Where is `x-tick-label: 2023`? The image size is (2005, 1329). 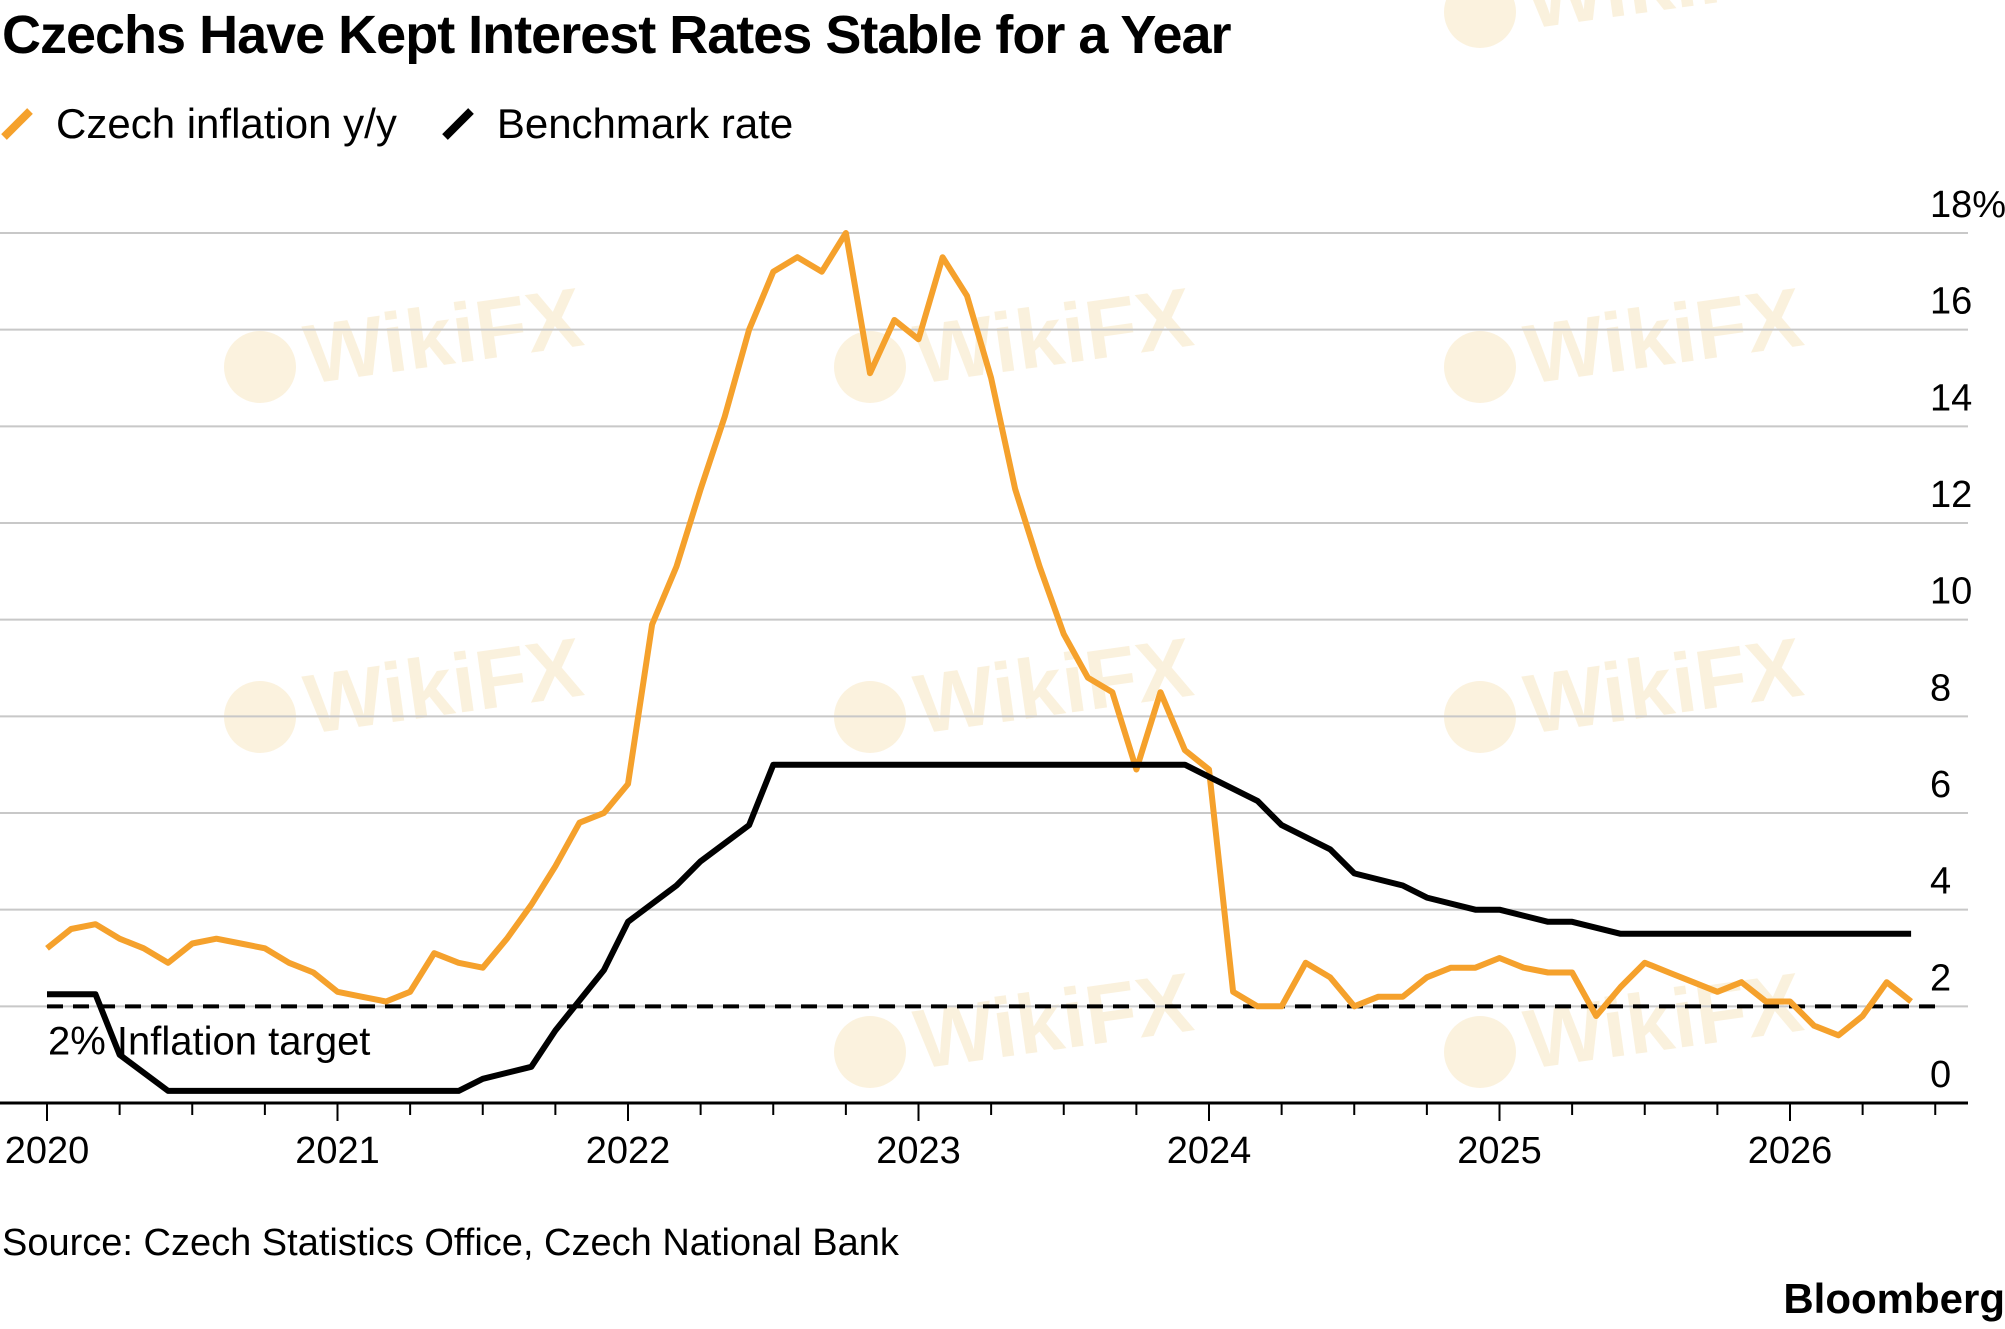
x-tick-label: 2023 is located at coordinates (918, 1151).